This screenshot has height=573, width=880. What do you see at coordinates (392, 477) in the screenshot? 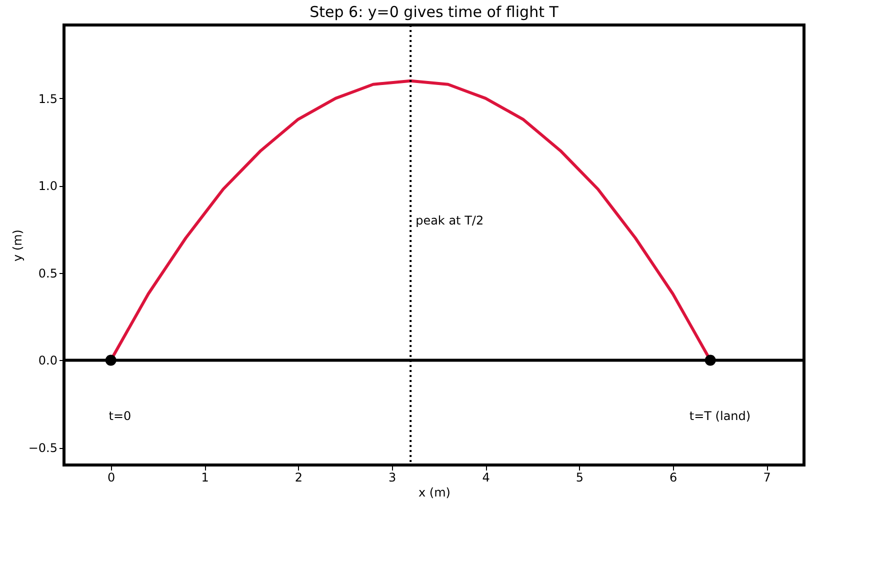
I see `x-tick-label: 3` at bounding box center [392, 477].